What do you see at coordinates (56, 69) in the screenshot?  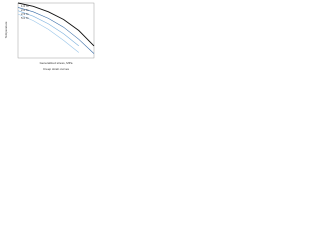 I see `note: Creep strain curves` at bounding box center [56, 69].